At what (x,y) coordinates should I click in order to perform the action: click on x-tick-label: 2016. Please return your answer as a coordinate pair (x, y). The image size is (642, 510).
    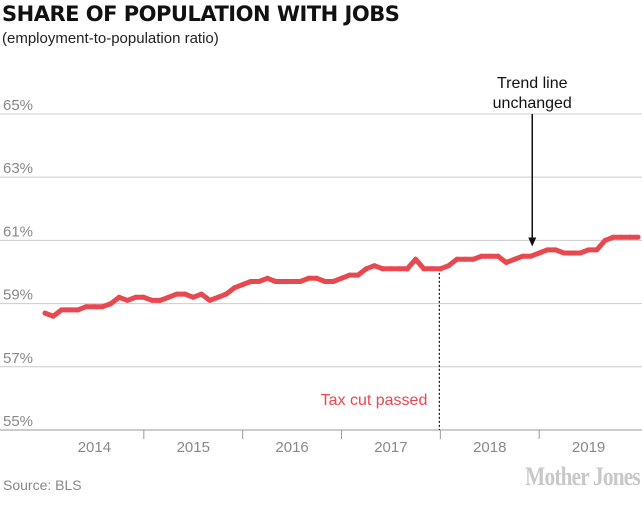
    Looking at the image, I should click on (291, 447).